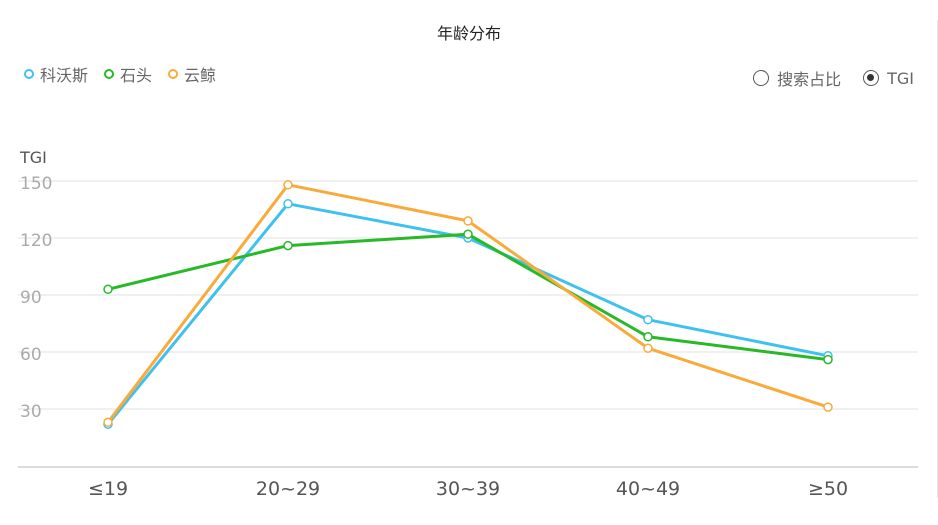 Image resolution: width=938 pixels, height=525 pixels. I want to click on legend-label: 石头, so click(136, 75).